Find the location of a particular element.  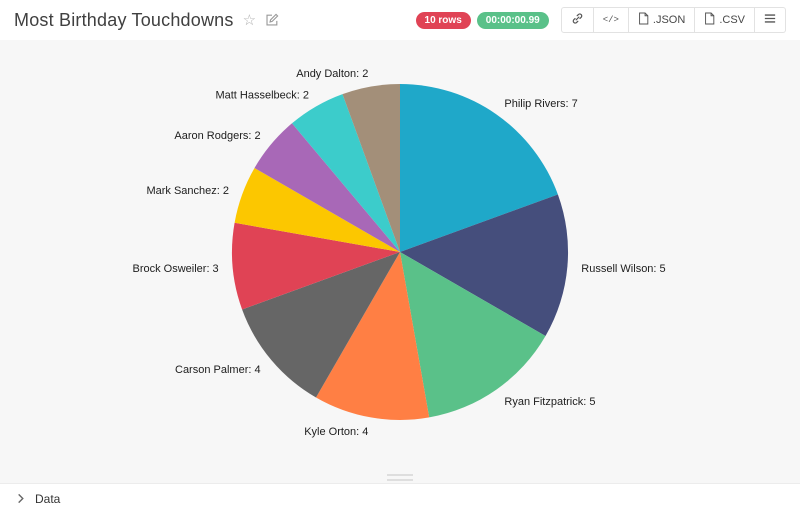

pie-slice-ryan-fitzpatrick is located at coordinates (473, 335).